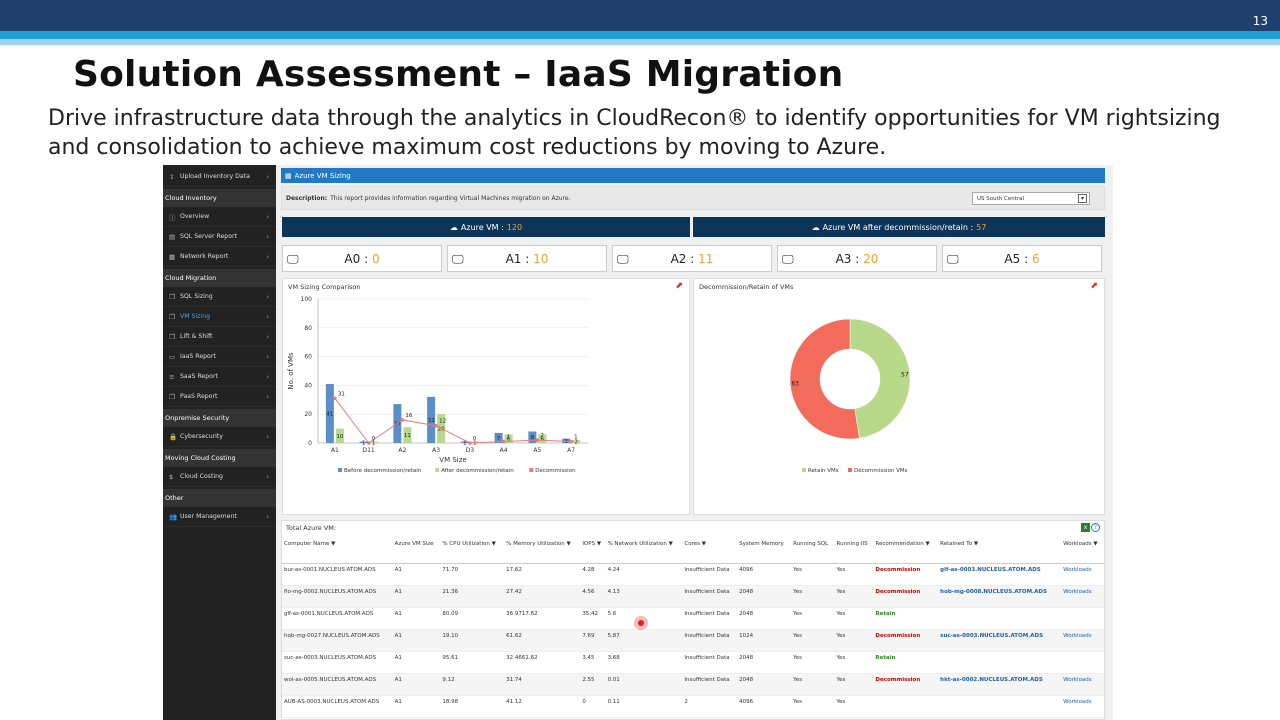 This screenshot has width=1280, height=720. What do you see at coordinates (571, 450) in the screenshot?
I see `x-tick-label: A7` at bounding box center [571, 450].